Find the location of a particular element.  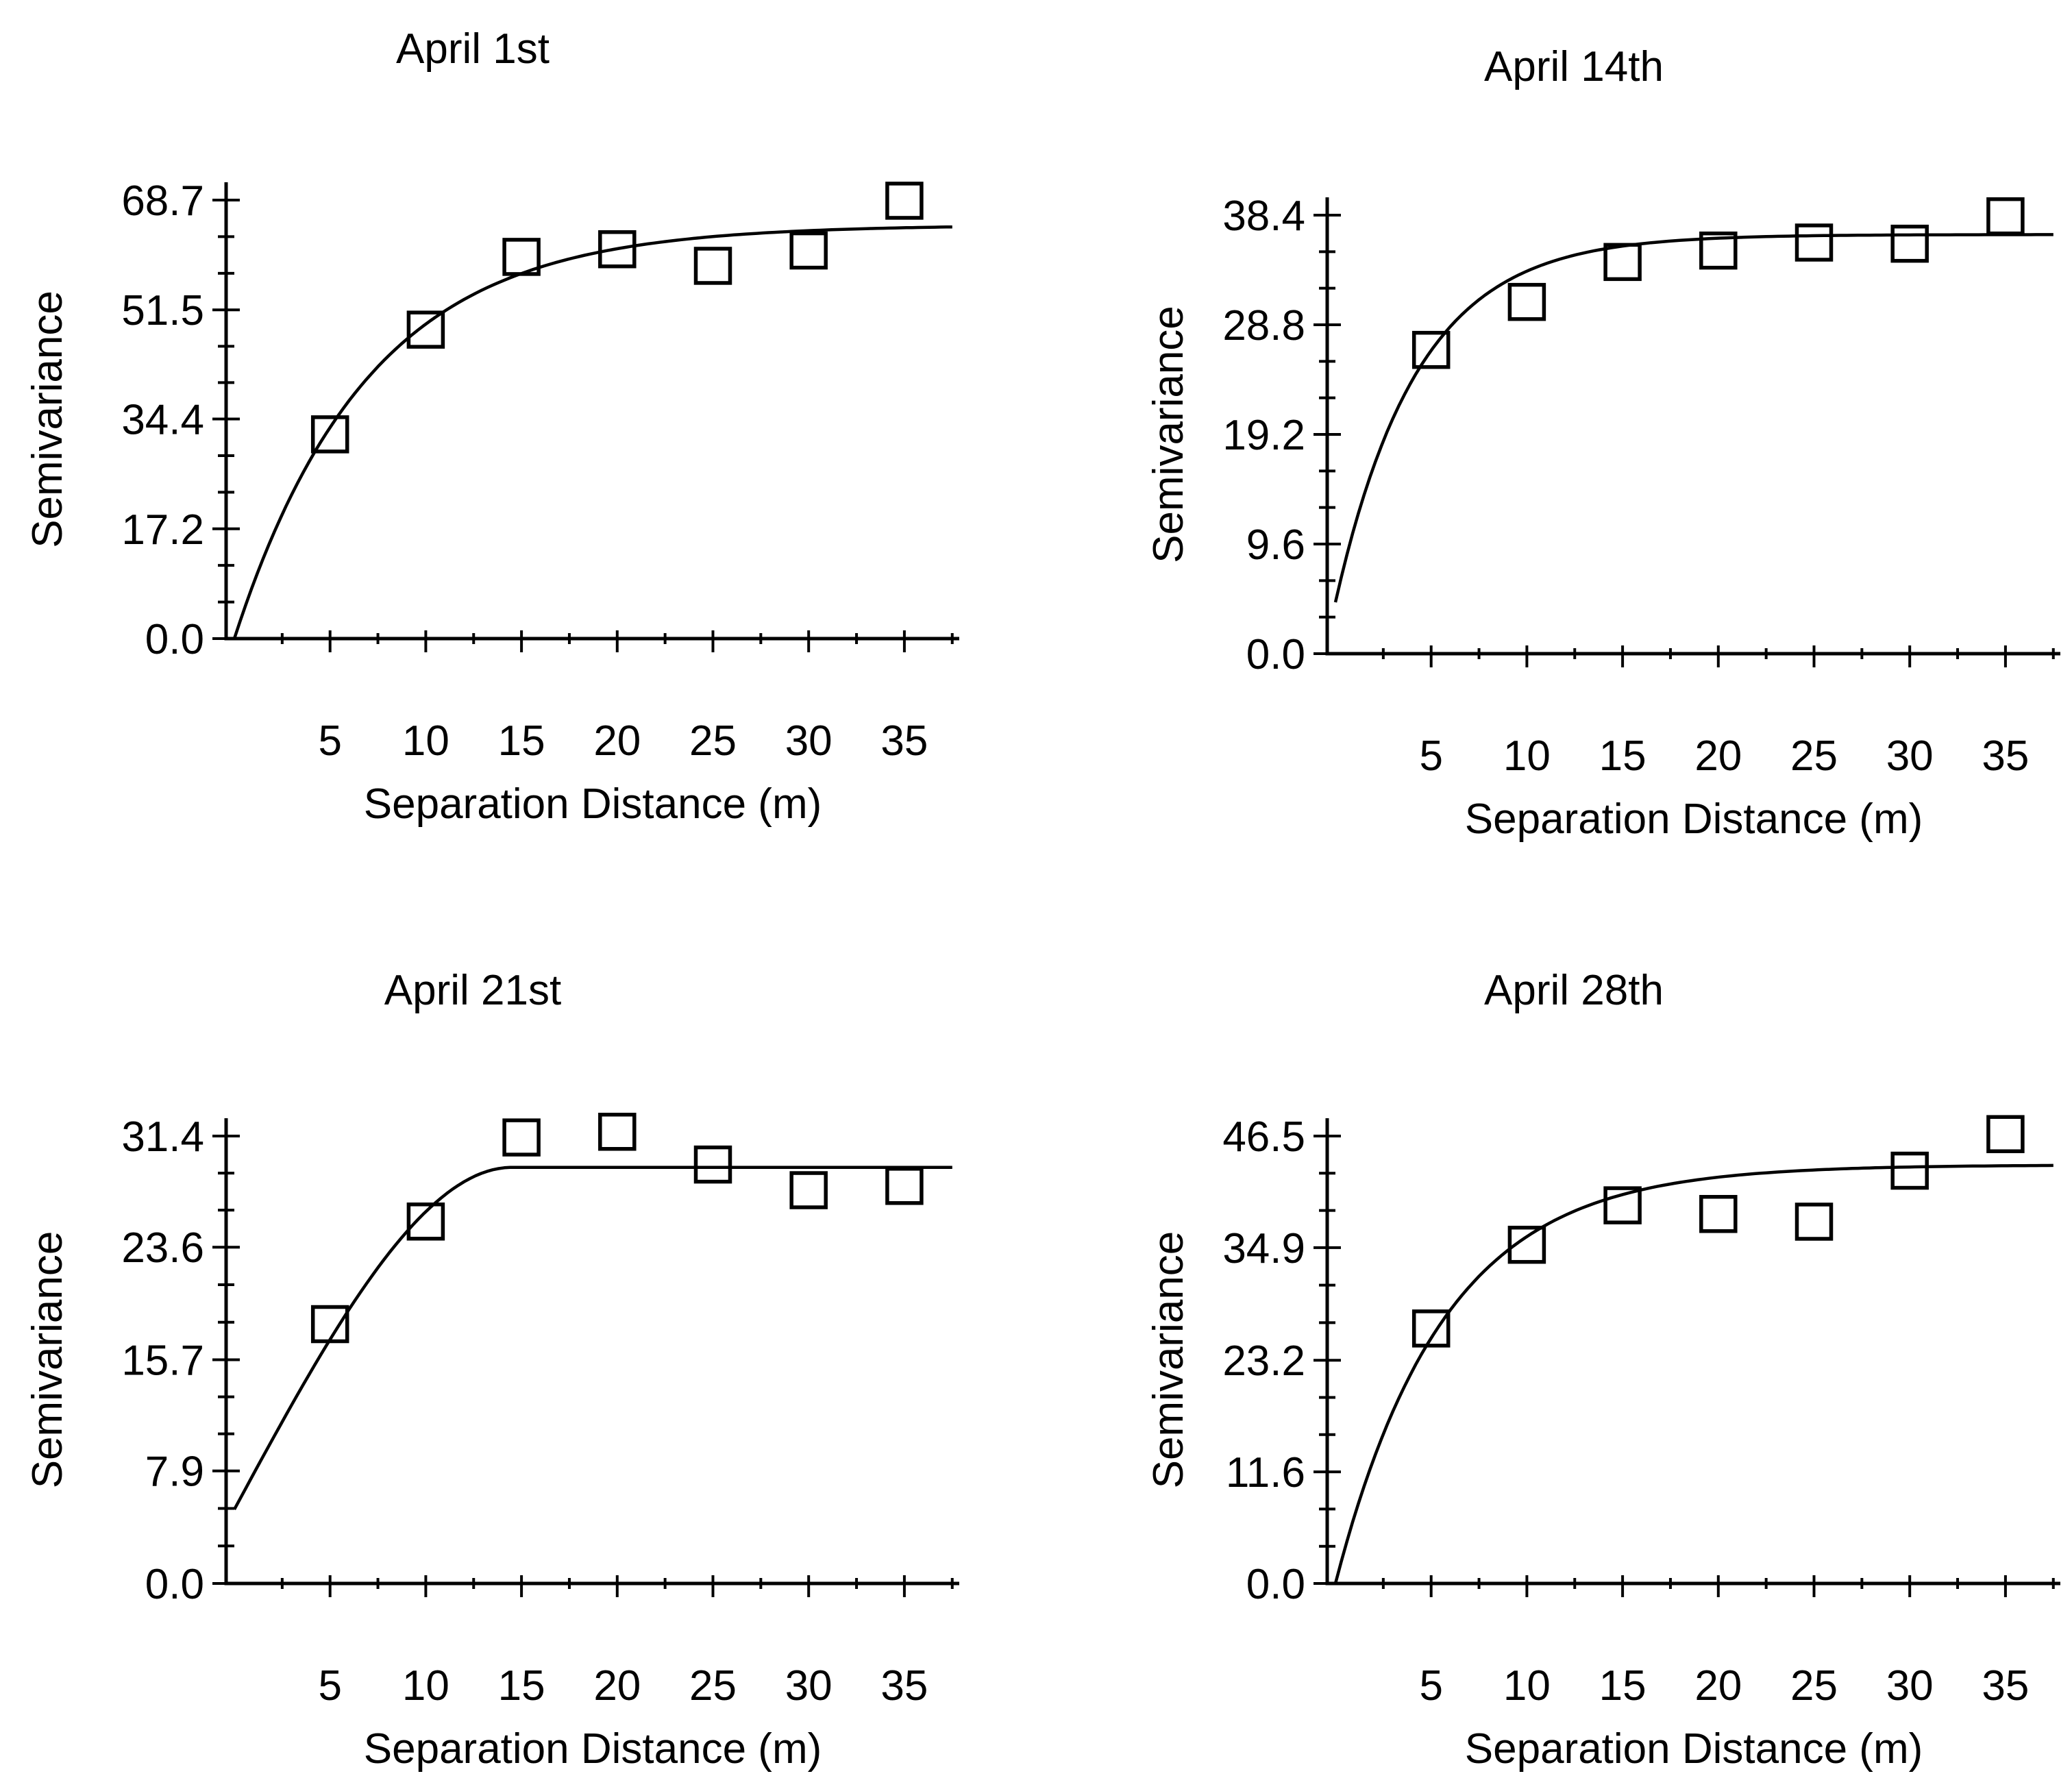

y-tick-label: 9.6 is located at coordinates (1275, 545).